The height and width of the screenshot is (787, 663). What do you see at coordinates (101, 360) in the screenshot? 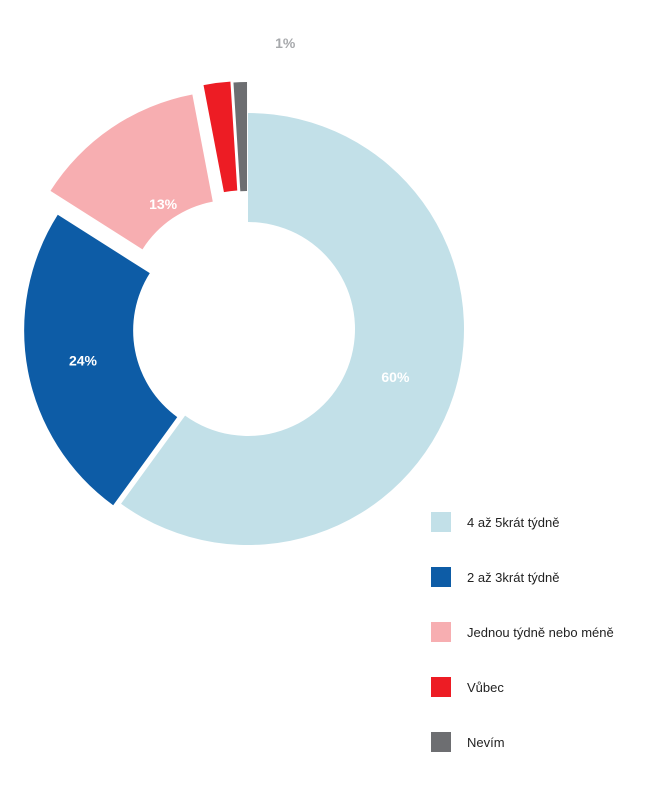
I see `slice-2-az-3krat-tydne` at bounding box center [101, 360].